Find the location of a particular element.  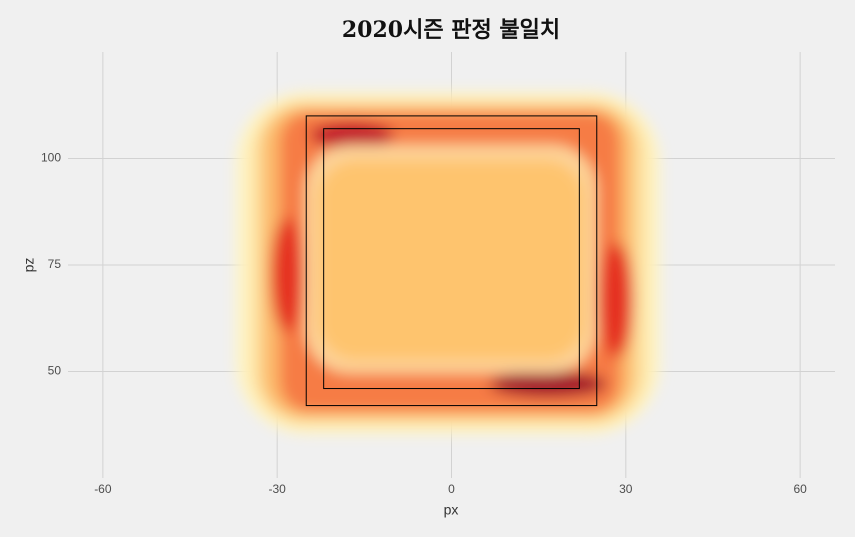

y-tick-label: 75 is located at coordinates (55, 264).